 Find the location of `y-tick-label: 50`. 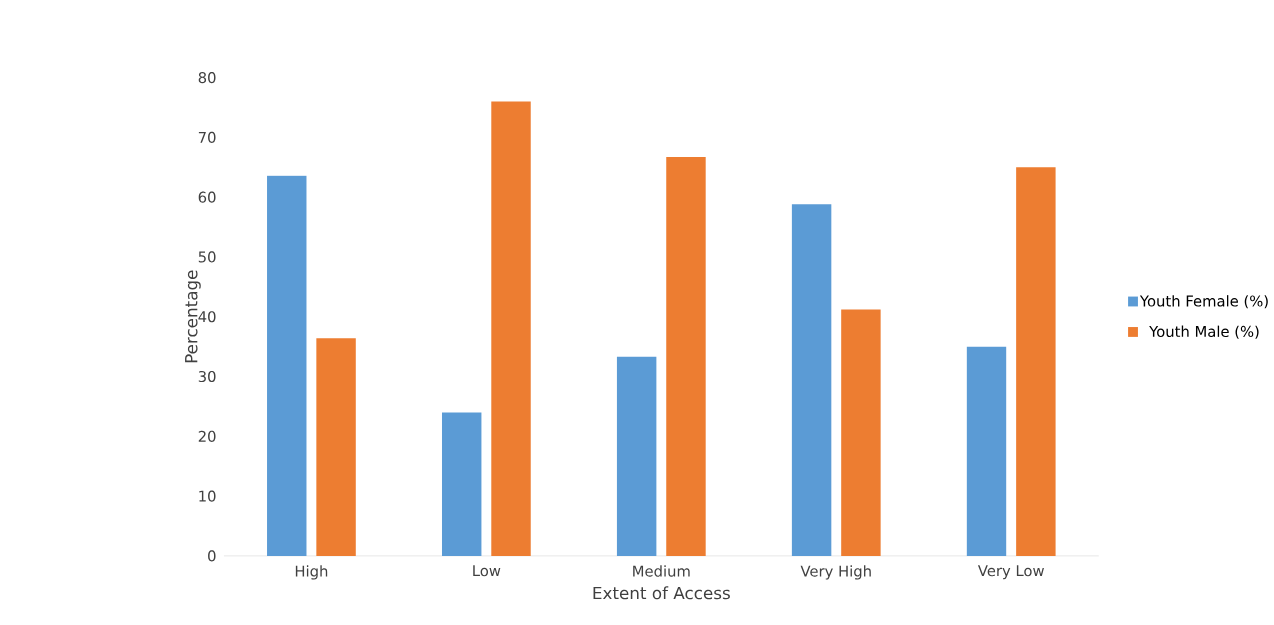

y-tick-label: 50 is located at coordinates (207, 257).